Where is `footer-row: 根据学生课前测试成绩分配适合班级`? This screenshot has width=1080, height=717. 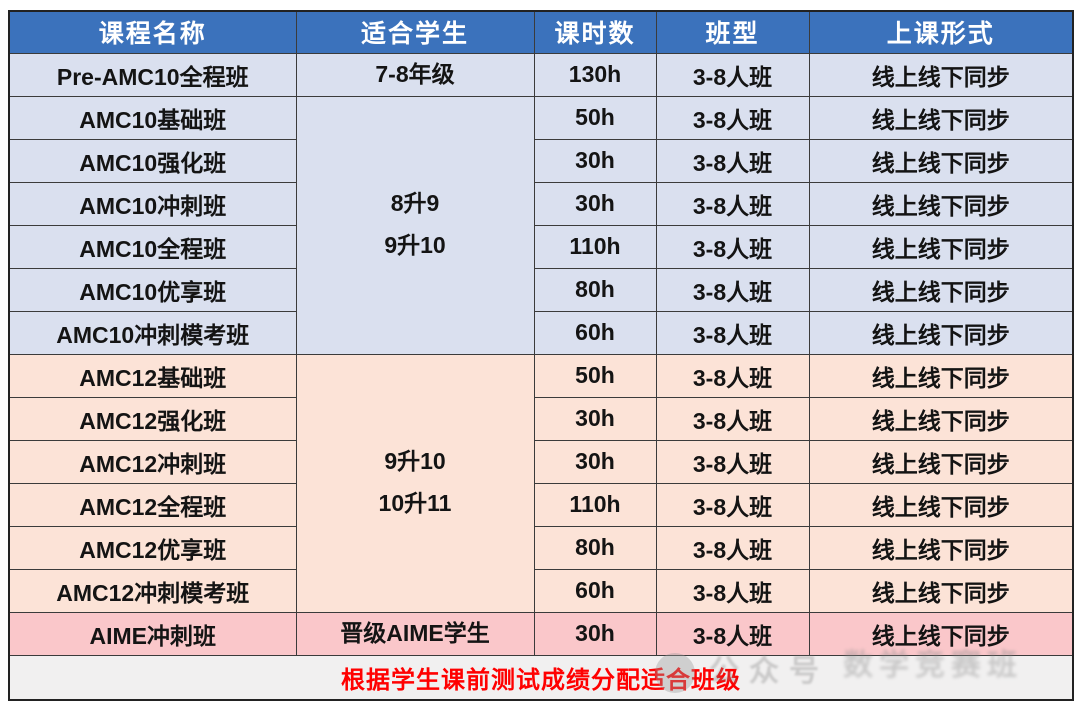
footer-row: 根据学生课前测试成绩分配适合班级 is located at coordinates (541, 677).